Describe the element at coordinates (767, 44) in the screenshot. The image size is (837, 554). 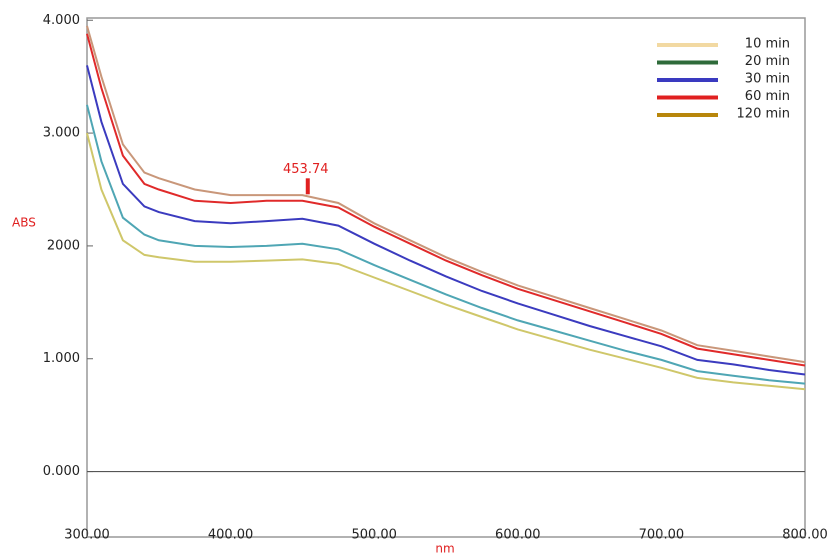
I see `legend-label: 10 min` at that location.